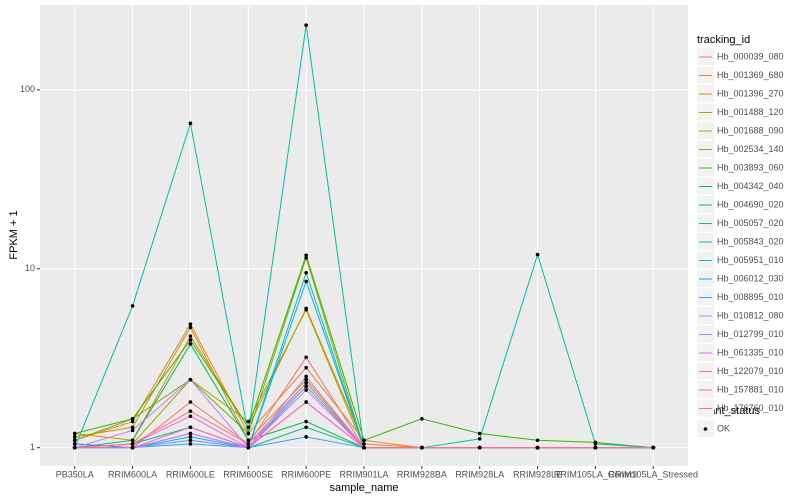  What do you see at coordinates (750, 204) in the screenshot?
I see `legend-label: Hb_004690_020` at bounding box center [750, 204].